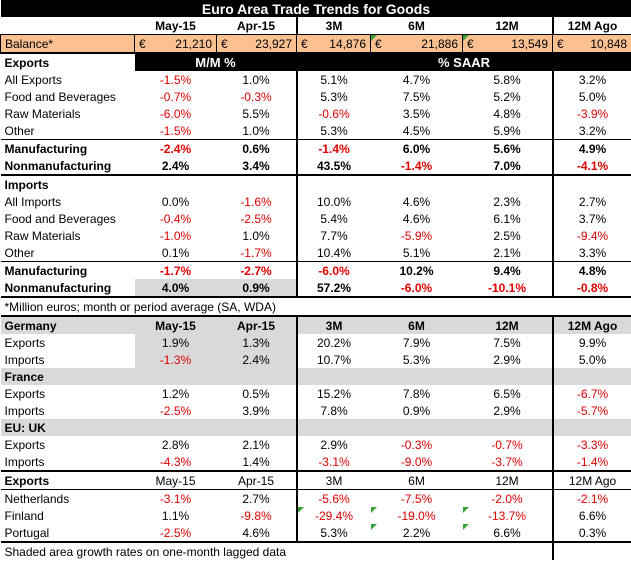 The height and width of the screenshot is (579, 631). What do you see at coordinates (256, 480) in the screenshot?
I see `dest-column-header: Apr-15` at bounding box center [256, 480].